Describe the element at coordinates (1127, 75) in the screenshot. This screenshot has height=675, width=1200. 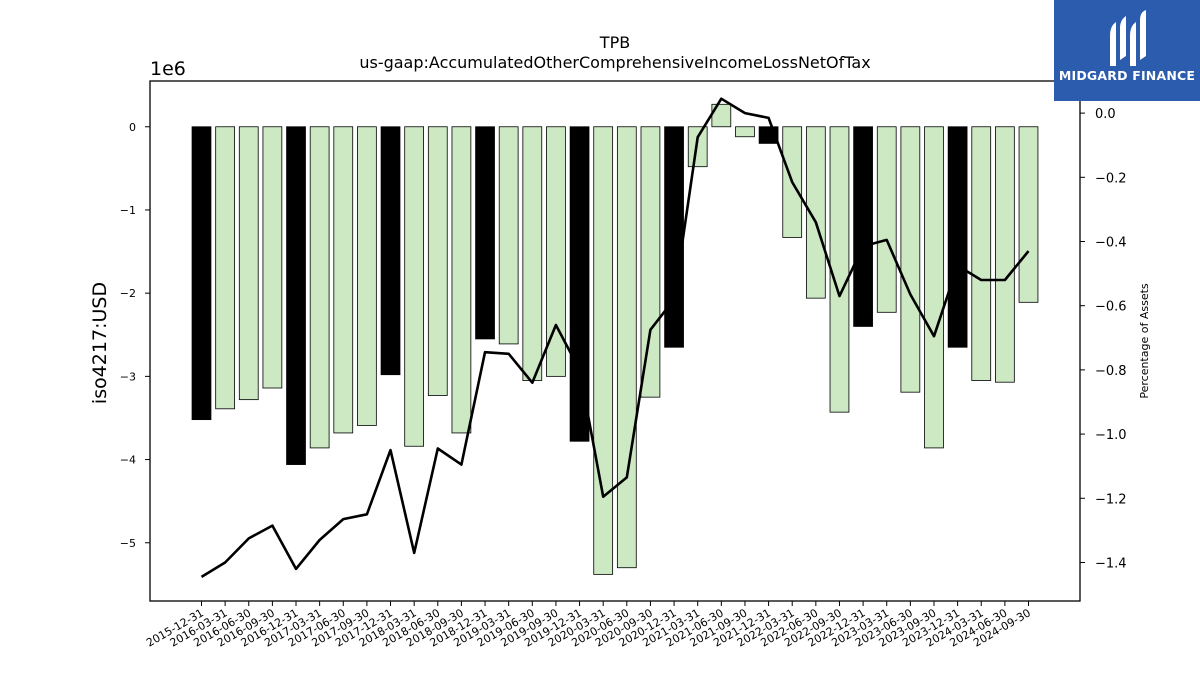
I see `logo-text: MIDGARD FINANCE` at that location.